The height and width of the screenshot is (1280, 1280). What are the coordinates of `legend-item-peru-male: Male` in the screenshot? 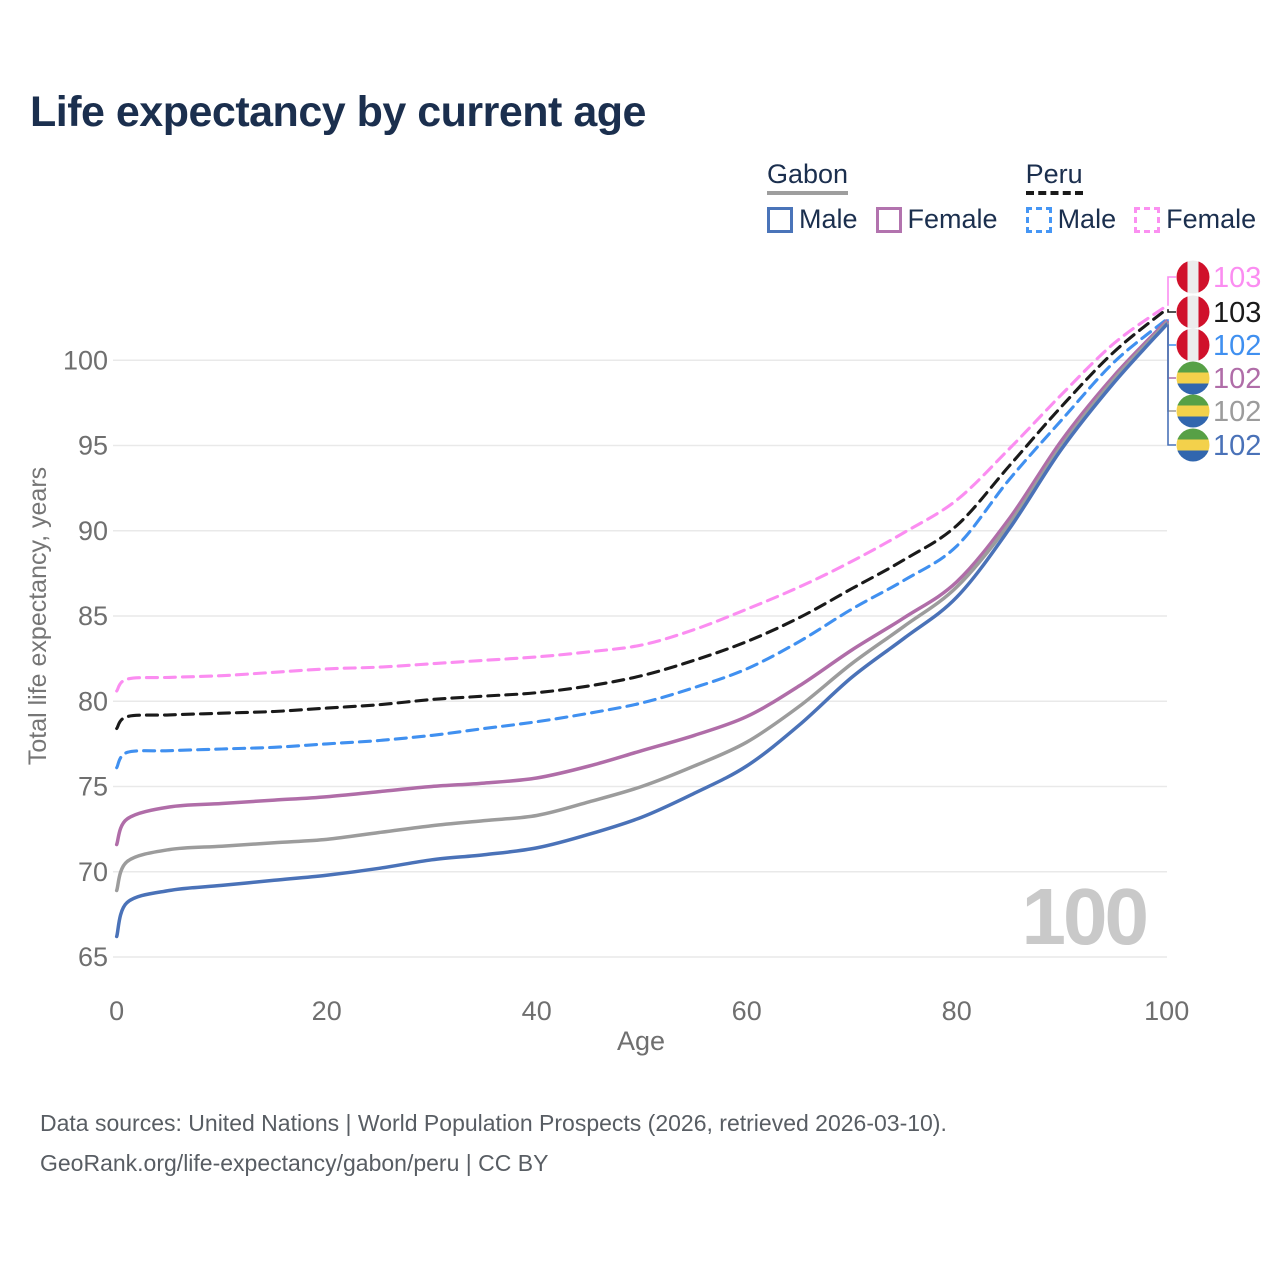 It's located at (1071, 219).